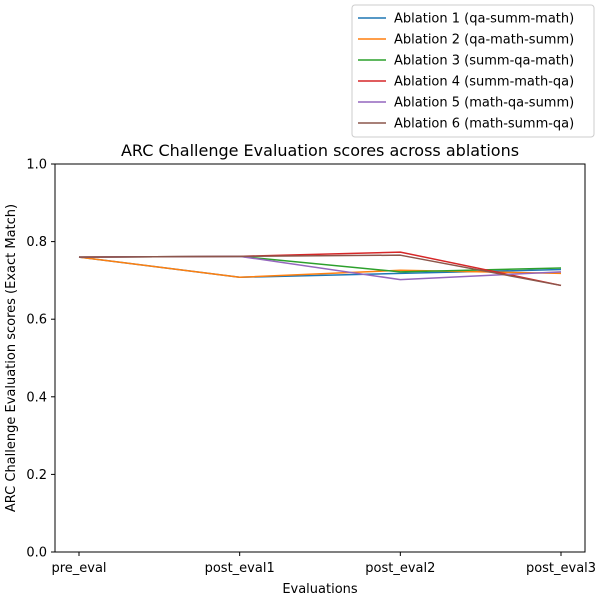 The height and width of the screenshot is (600, 600). What do you see at coordinates (36, 242) in the screenshot?
I see `y-tick-label: 0.8` at bounding box center [36, 242].